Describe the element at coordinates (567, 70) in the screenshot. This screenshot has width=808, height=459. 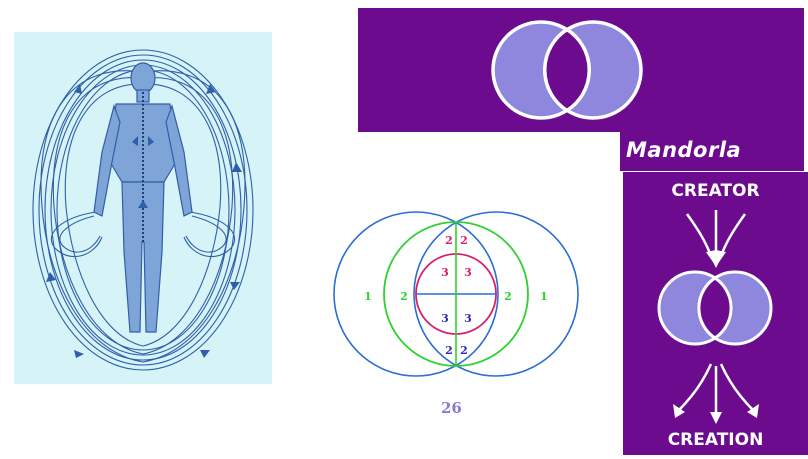
I see `mandorla-circles` at that location.